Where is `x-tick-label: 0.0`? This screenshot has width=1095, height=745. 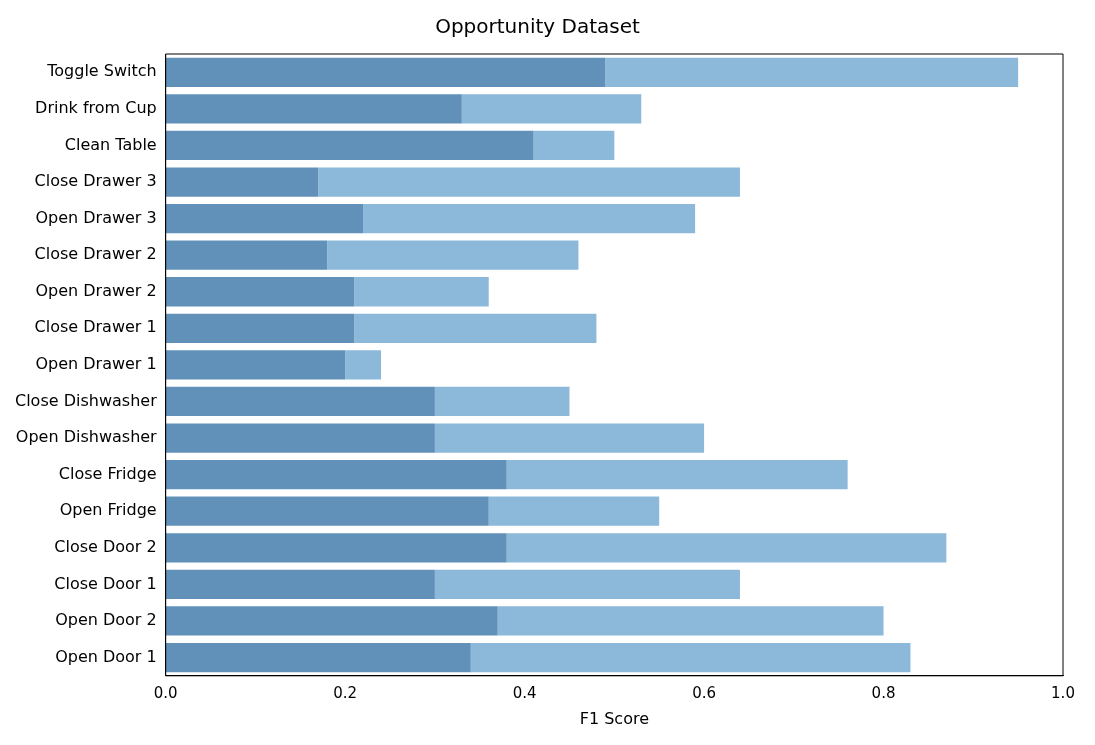 x-tick-label: 0.0 is located at coordinates (165, 692).